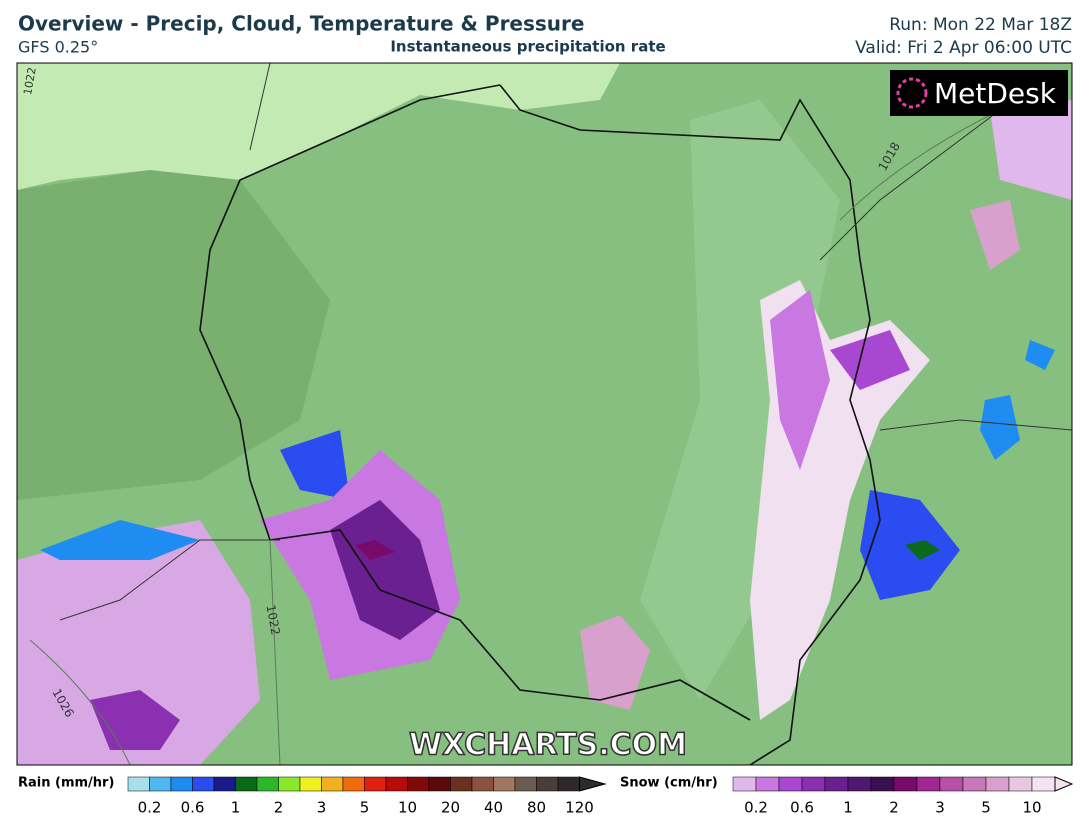  I want to click on subtitle: Instantaneous precipitation rate, so click(527, 47).